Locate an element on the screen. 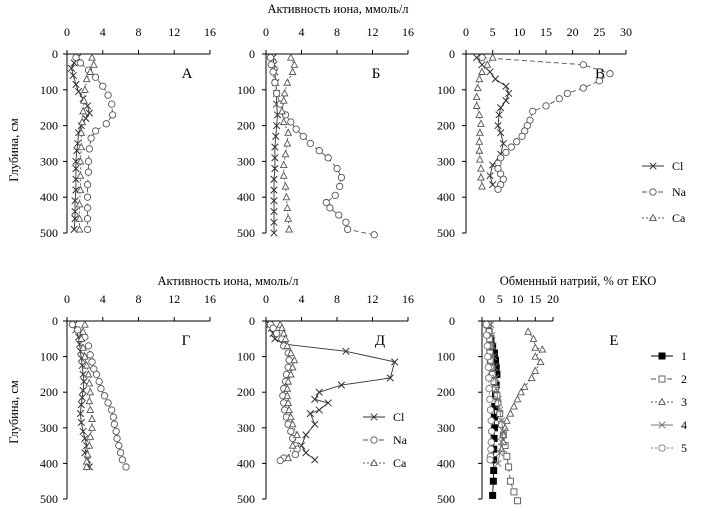 This screenshot has width=703, height=514. series-Na is located at coordinates (99, 395).